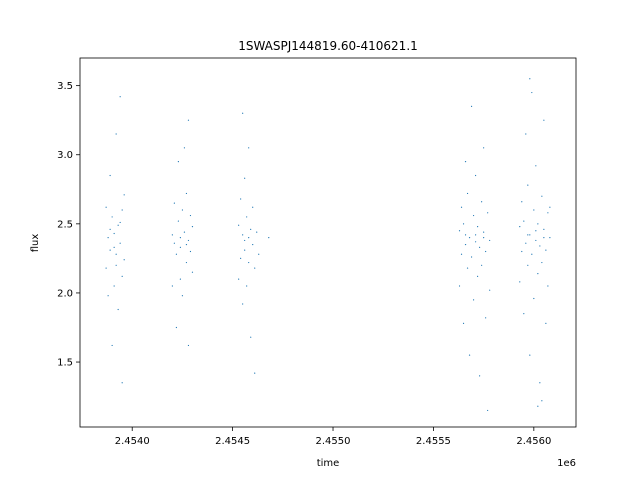  What do you see at coordinates (533, 441) in the screenshot?
I see `x-tick-label: 2.4560` at bounding box center [533, 441].